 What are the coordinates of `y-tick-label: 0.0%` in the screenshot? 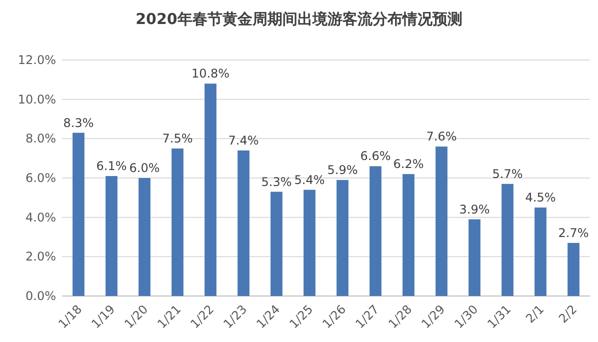 It's located at (41, 296).